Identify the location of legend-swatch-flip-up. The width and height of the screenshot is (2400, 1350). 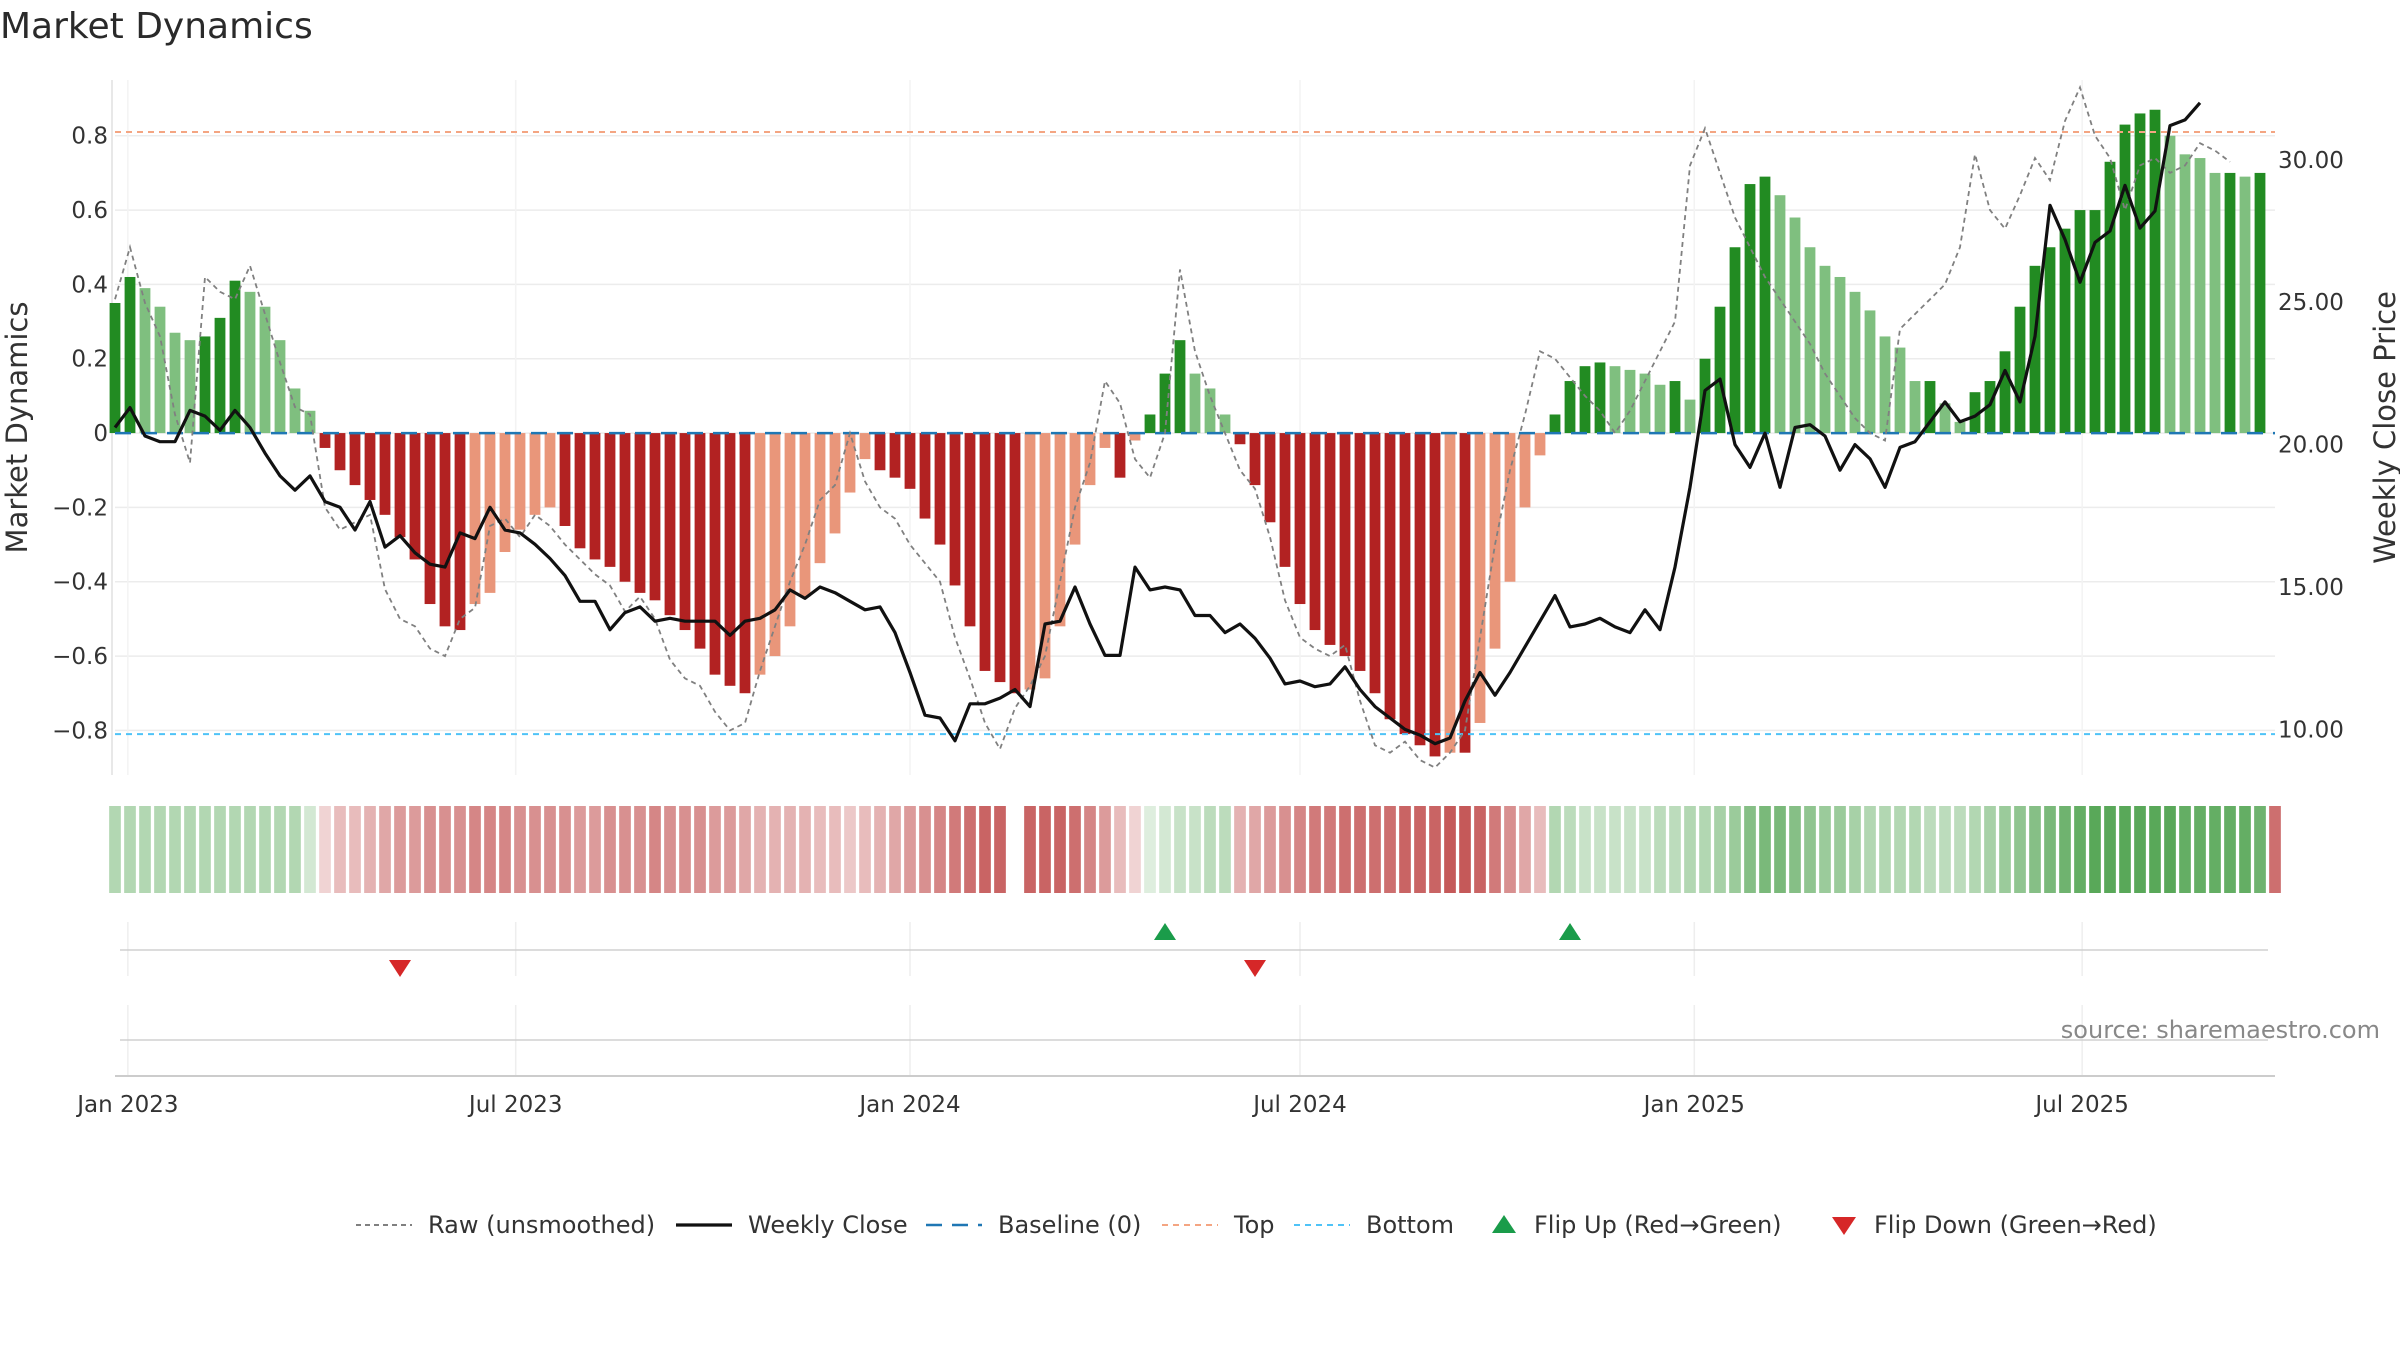
(1504, 1224).